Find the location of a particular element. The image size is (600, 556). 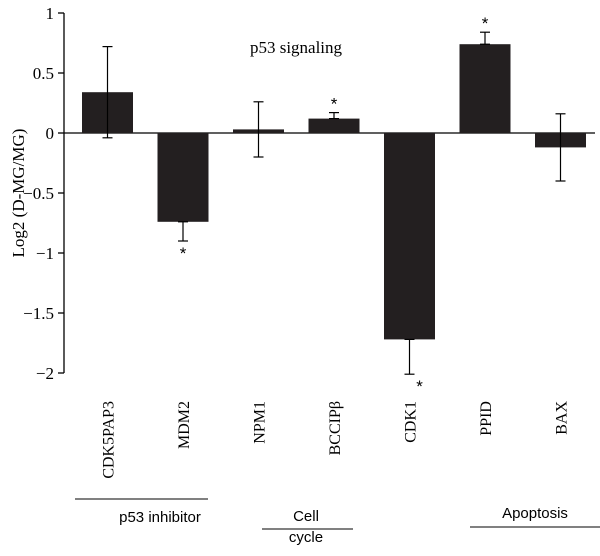

category-label: BCCIPβ is located at coordinates (335, 428).